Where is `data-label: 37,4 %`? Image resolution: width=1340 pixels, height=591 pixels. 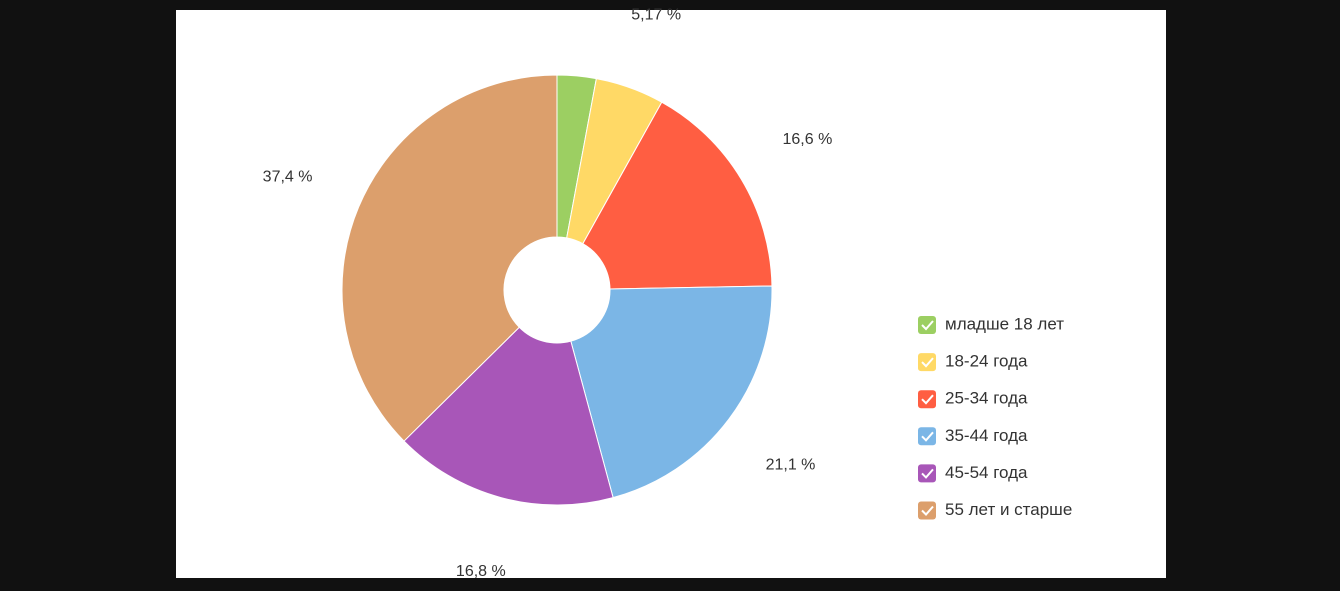 data-label: 37,4 % is located at coordinates (288, 177).